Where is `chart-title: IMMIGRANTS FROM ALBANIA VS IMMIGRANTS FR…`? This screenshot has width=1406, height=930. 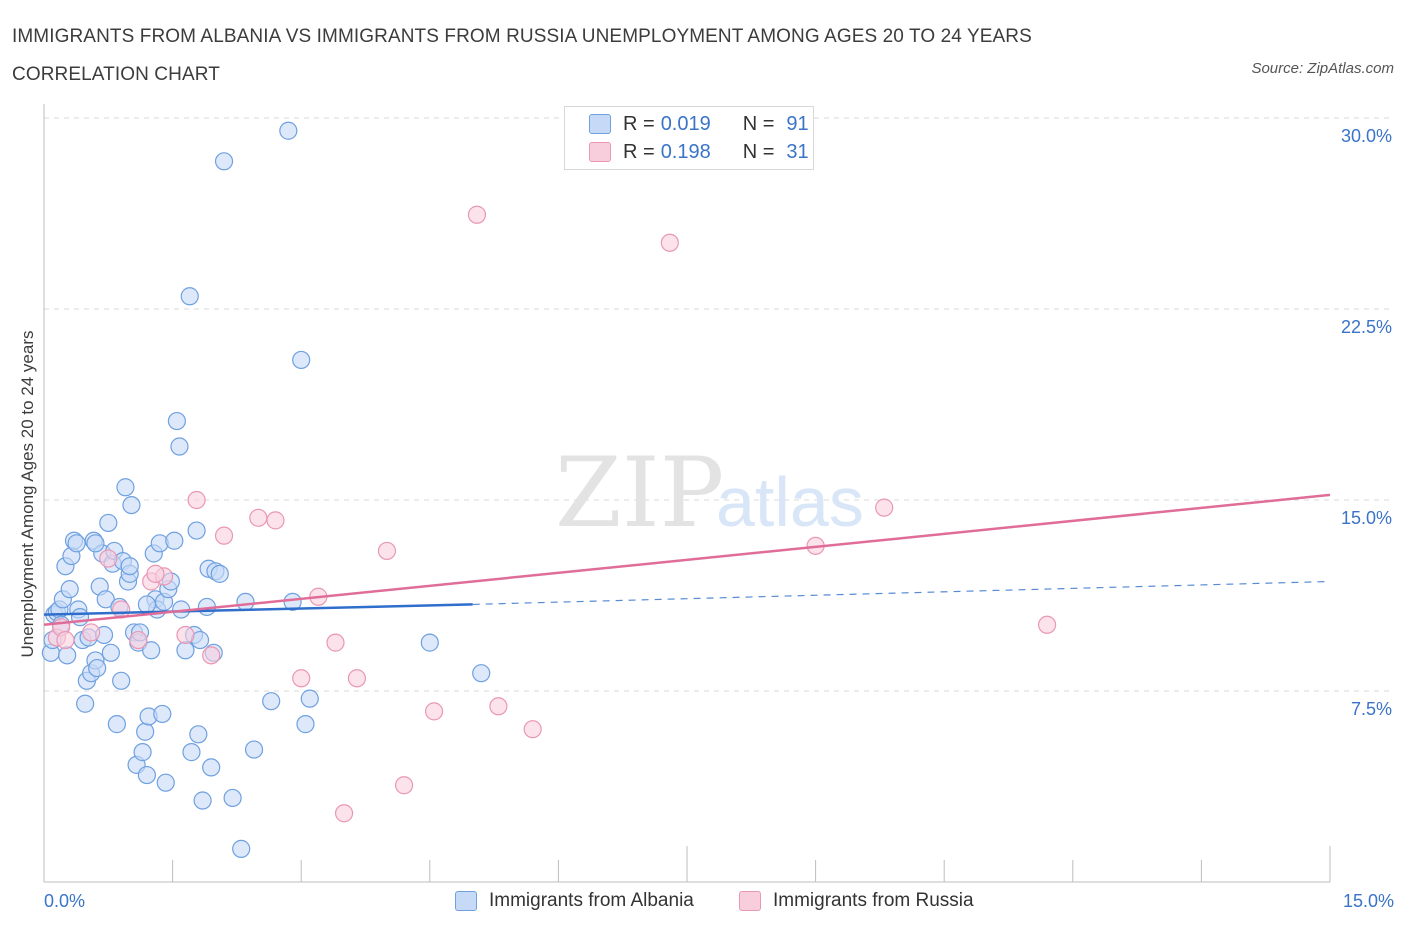 chart-title: IMMIGRANTS FROM ALBANIA VS IMMIGRANTS FR… is located at coordinates (522, 55).